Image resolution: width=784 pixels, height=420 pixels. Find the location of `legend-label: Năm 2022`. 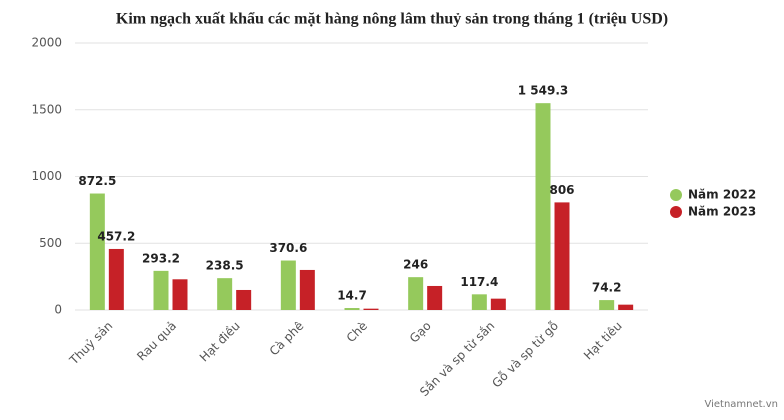

legend-label: Năm 2022 is located at coordinates (722, 195).